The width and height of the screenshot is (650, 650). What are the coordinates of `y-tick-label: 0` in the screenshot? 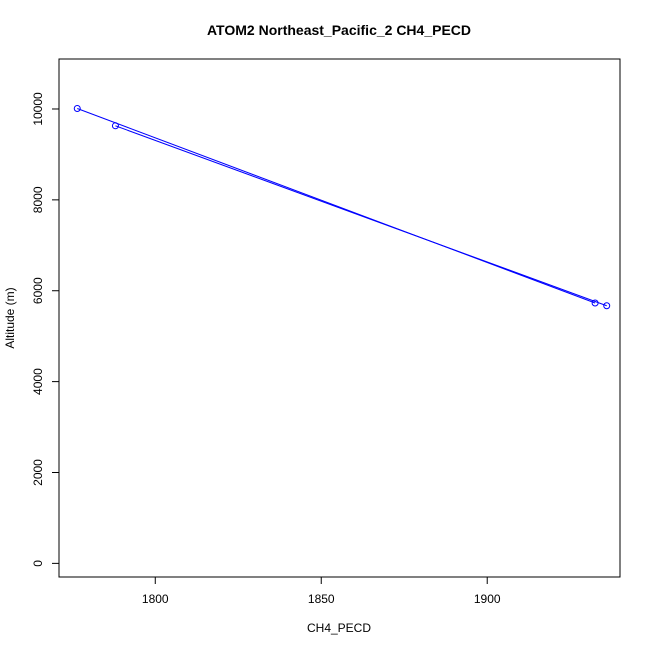 It's located at (38, 563).